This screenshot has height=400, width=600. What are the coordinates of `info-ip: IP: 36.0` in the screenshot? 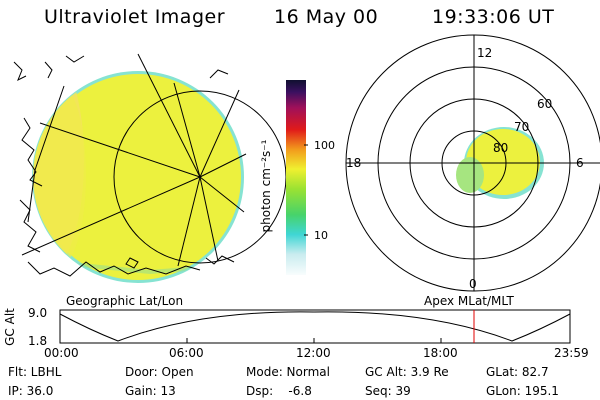 It's located at (31, 391).